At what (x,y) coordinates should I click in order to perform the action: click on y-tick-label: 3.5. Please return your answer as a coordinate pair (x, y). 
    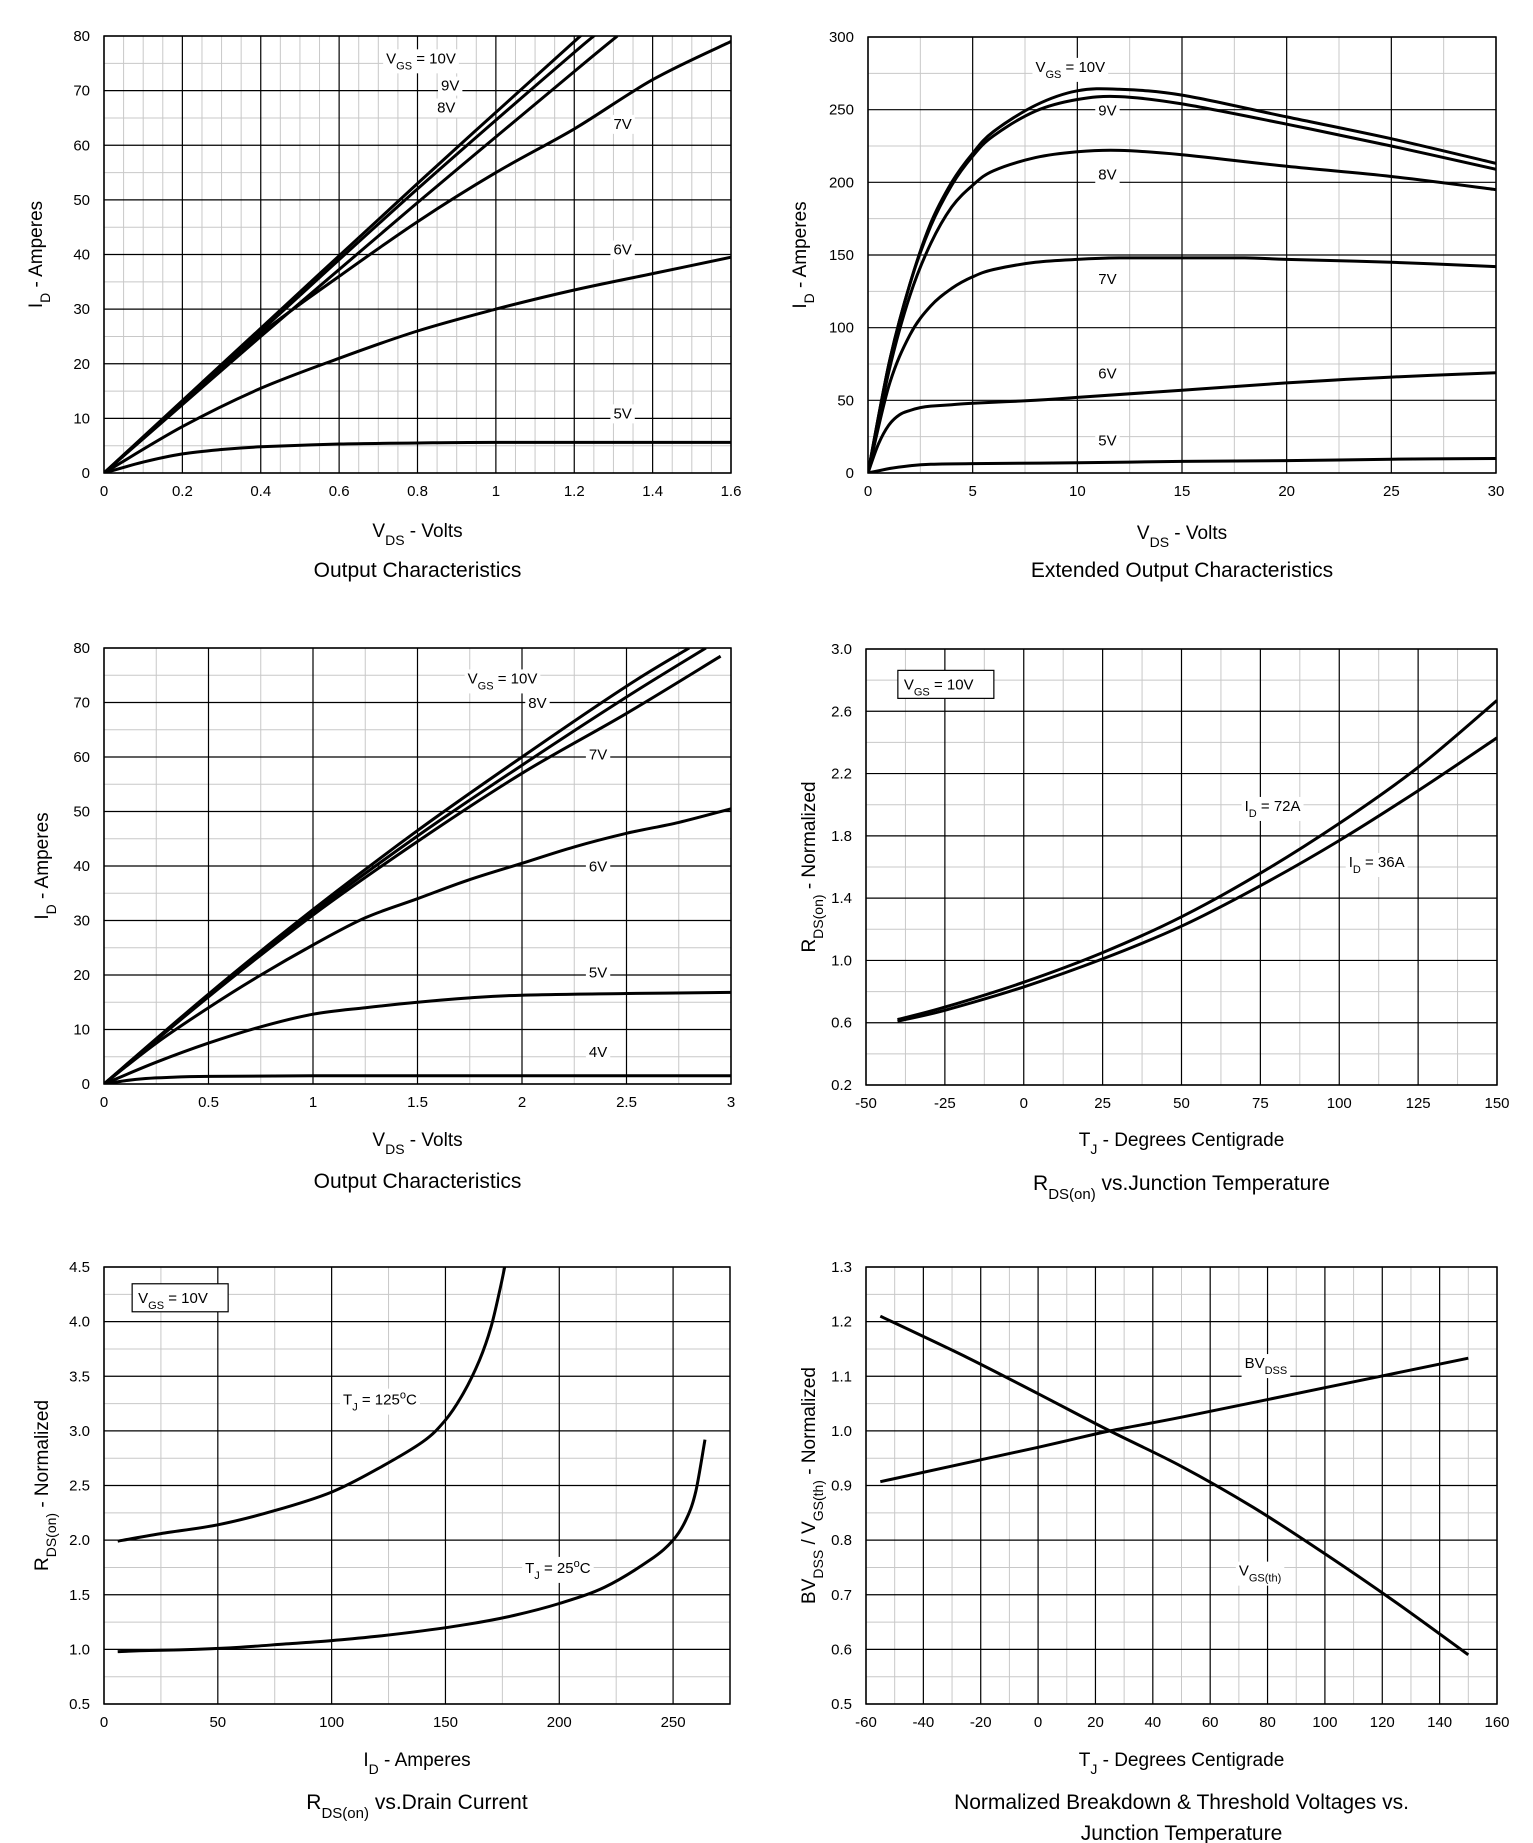
    Looking at the image, I should click on (79, 1376).